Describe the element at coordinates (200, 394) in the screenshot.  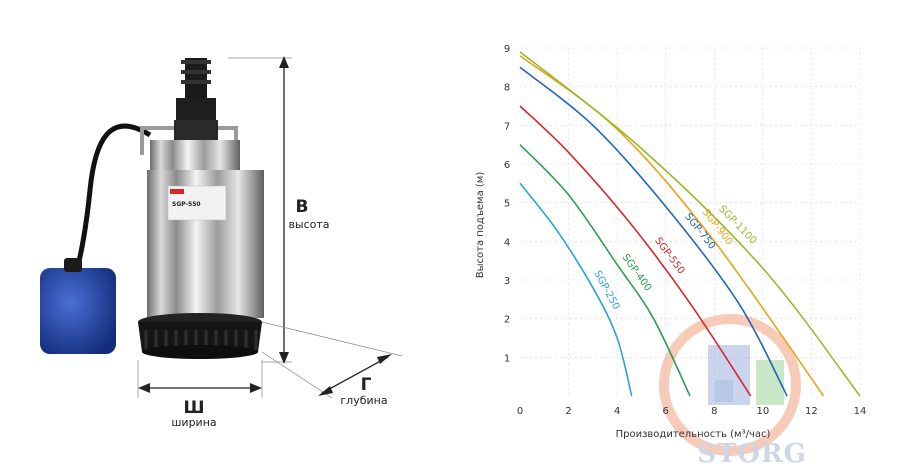
I see `width-dimension: Ш ширина` at that location.